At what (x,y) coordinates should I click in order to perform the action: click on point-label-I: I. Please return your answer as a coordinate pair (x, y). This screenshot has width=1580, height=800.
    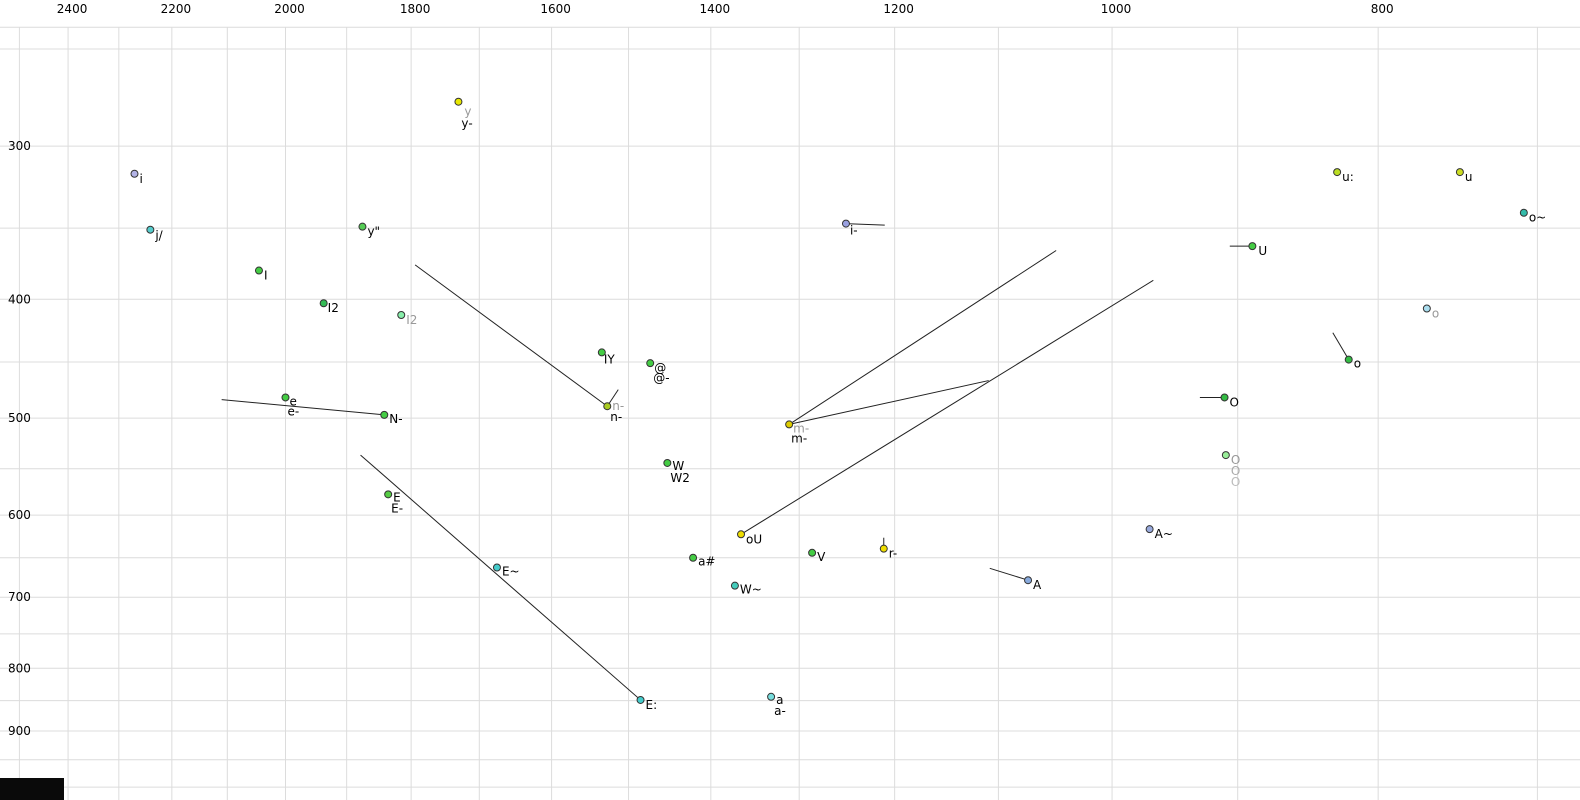
    Looking at the image, I should click on (266, 276).